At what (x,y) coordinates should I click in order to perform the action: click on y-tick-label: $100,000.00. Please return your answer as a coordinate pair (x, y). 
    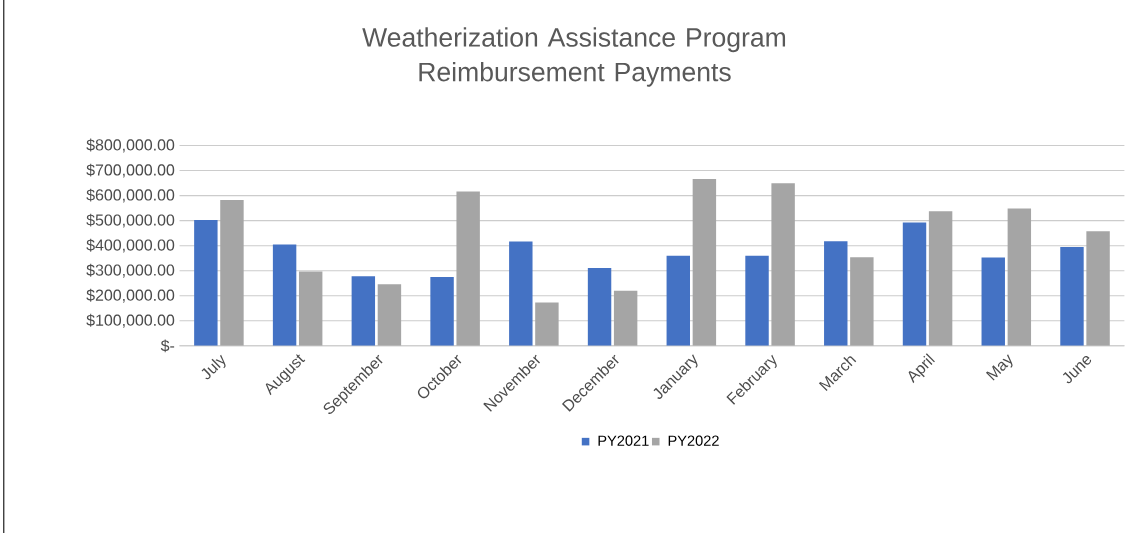
    Looking at the image, I should click on (130, 320).